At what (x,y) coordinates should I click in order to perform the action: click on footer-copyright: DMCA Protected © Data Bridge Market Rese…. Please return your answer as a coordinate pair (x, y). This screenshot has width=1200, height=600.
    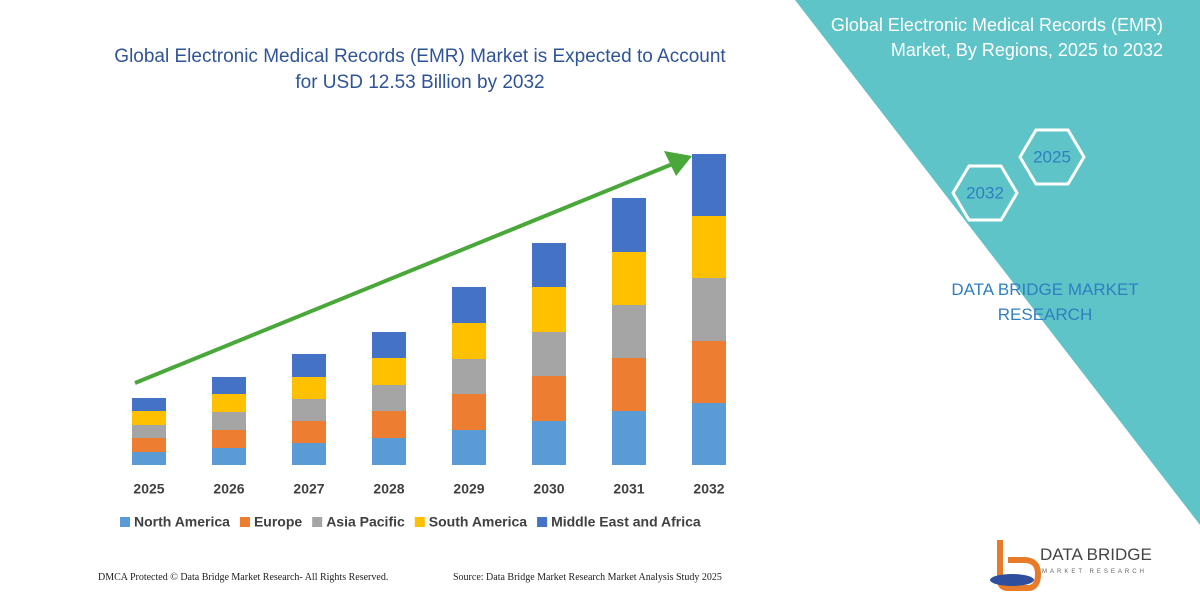
    Looking at the image, I should click on (243, 577).